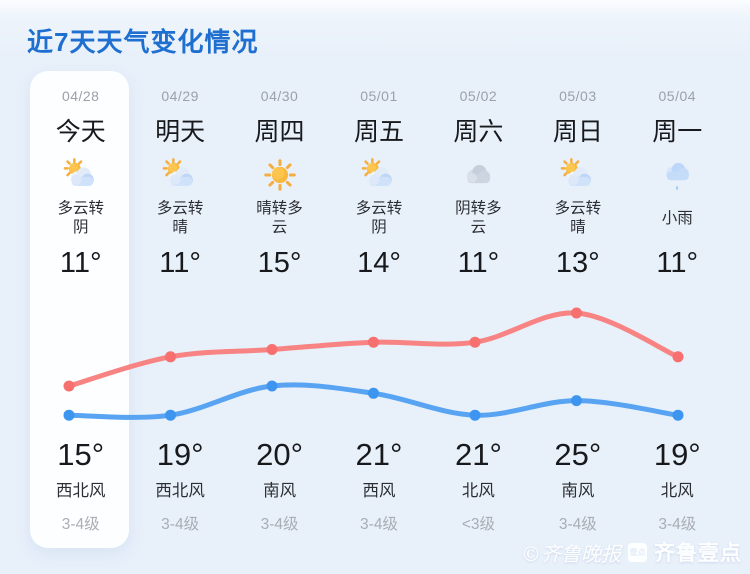 This screenshot has height=574, width=750. What do you see at coordinates (478, 524) in the screenshot?
I see `wind-level: <3级` at bounding box center [478, 524].